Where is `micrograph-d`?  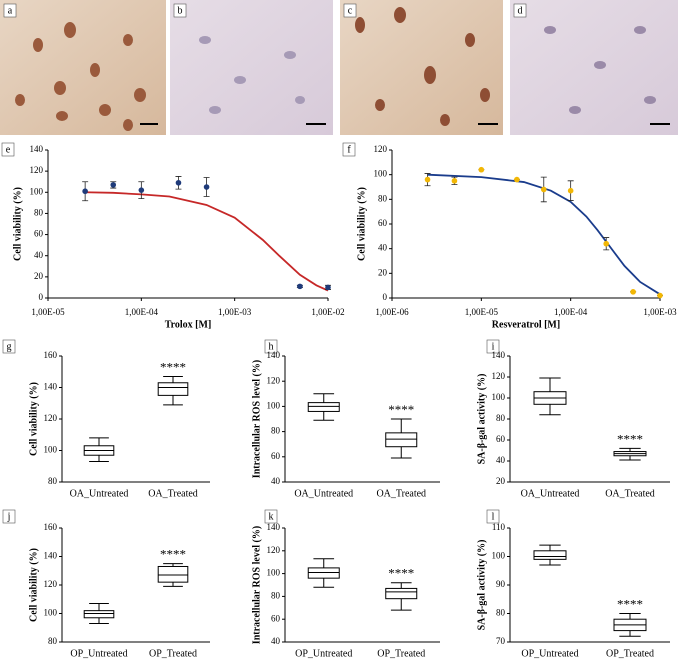 micrograph-d is located at coordinates (594, 67).